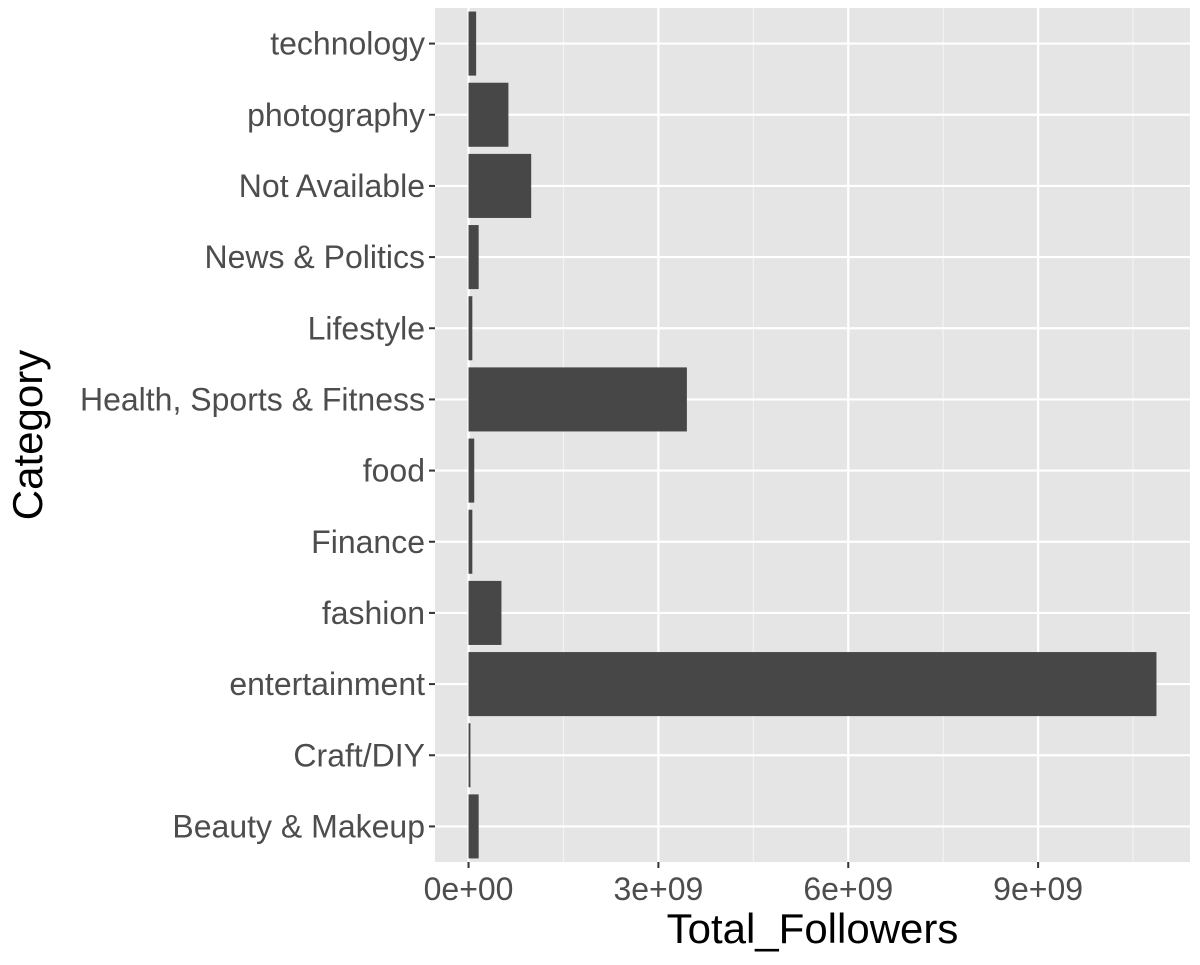 Image resolution: width=1200 pixels, height=965 pixels. I want to click on y-axis-title: Category, so click(27, 435).